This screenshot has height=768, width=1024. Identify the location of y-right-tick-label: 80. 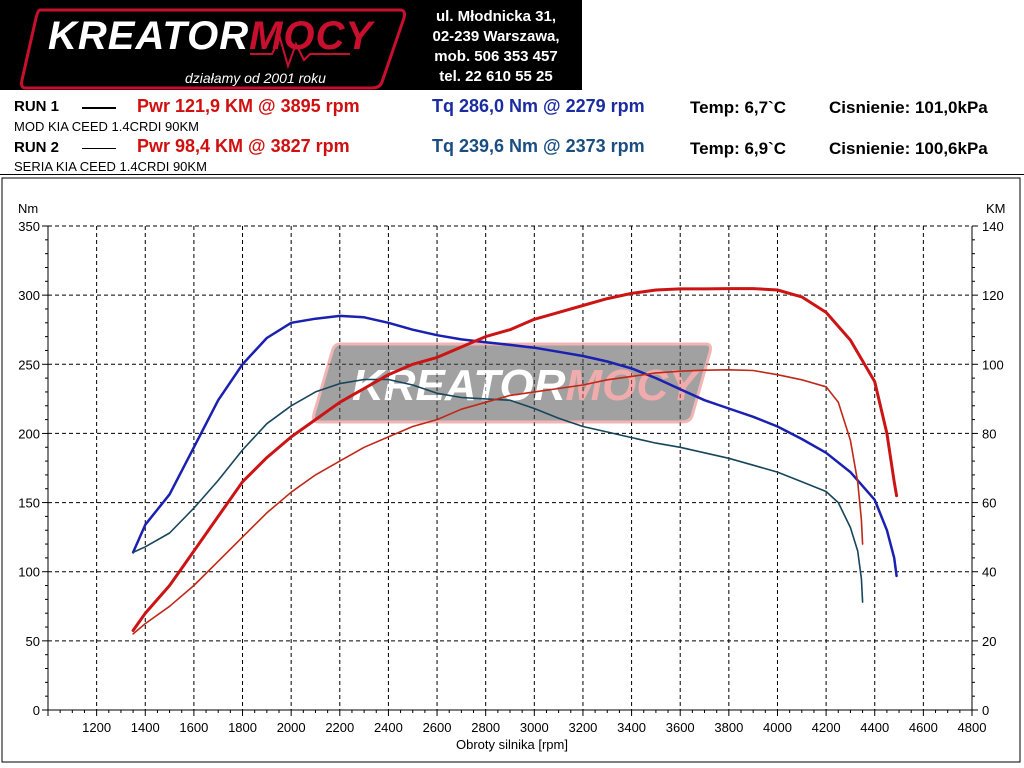
(989, 433).